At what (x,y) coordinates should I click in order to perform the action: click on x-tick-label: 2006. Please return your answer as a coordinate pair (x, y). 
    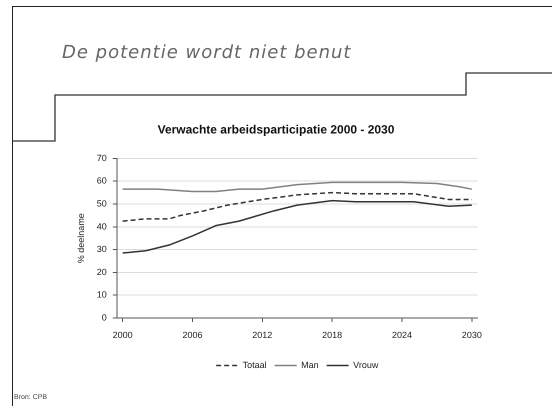
    Looking at the image, I should click on (192, 335).